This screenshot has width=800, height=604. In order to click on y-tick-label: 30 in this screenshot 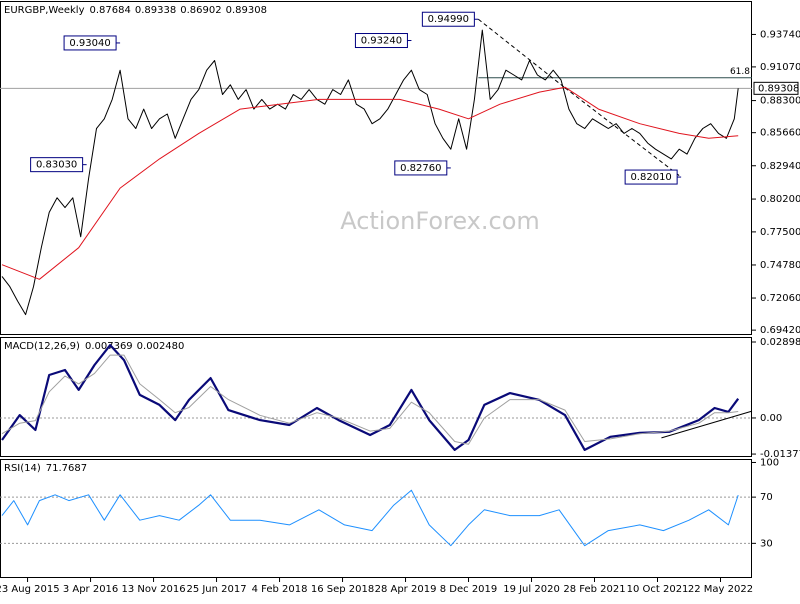, I will do `click(766, 543)`.